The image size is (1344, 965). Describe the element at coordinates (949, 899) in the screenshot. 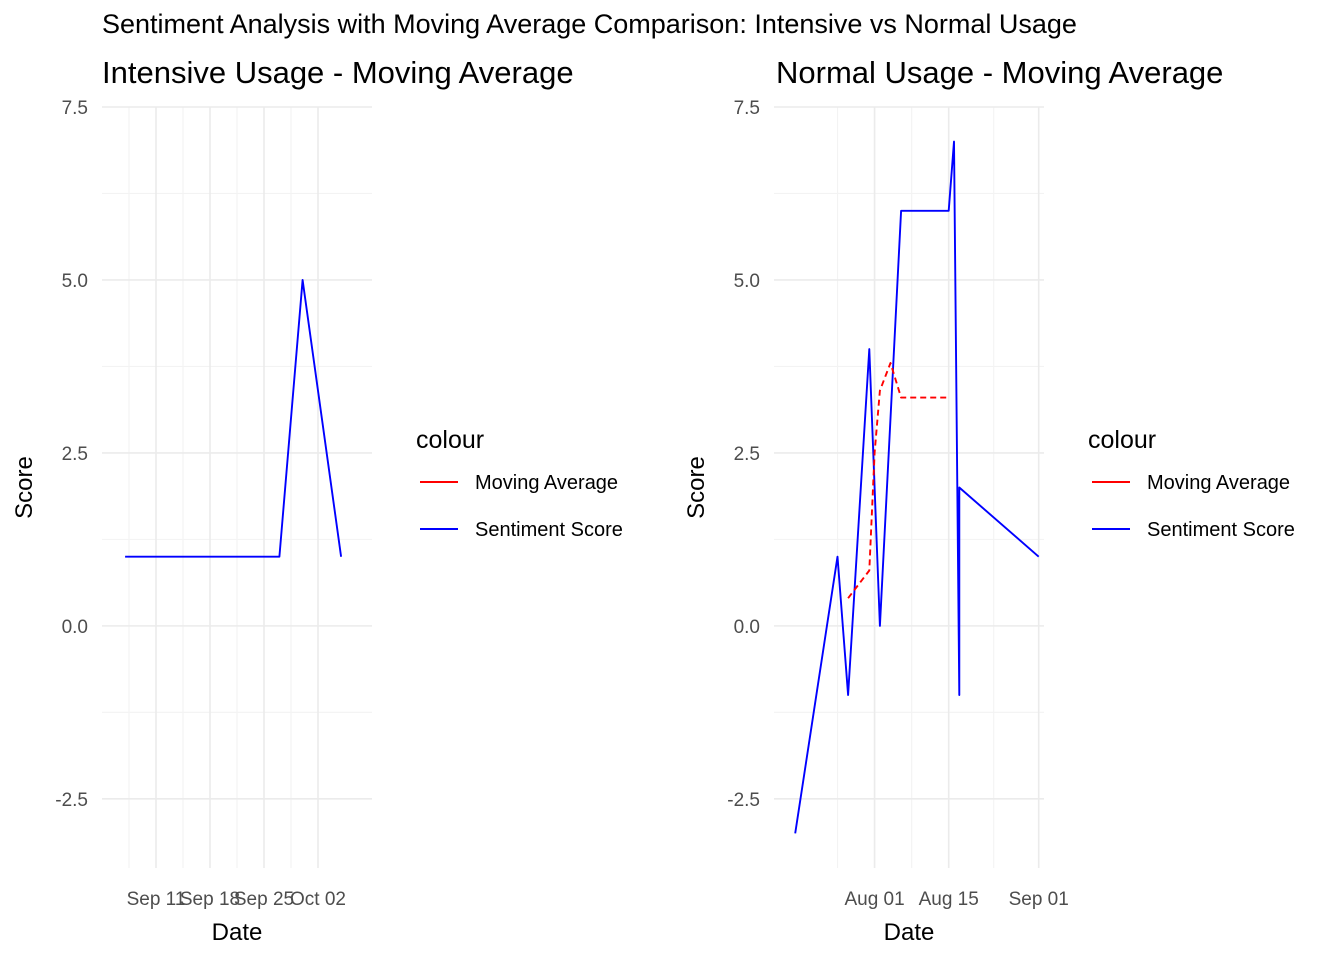

I see `x-tick-label: Aug 15` at that location.